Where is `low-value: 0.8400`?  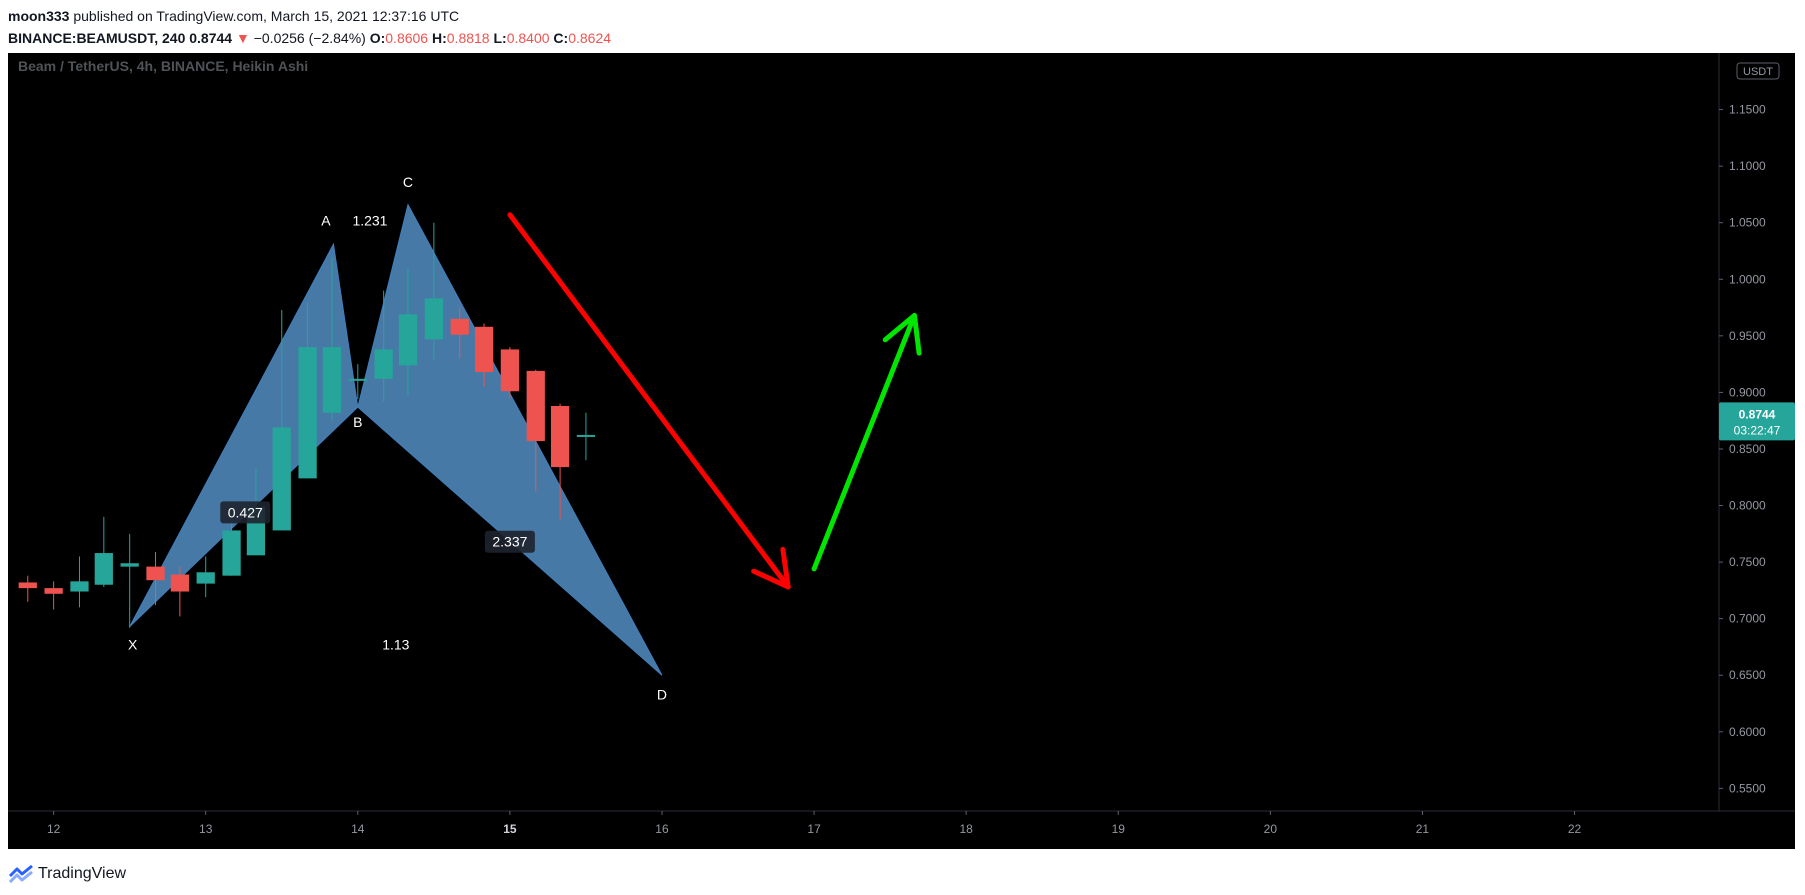 low-value: 0.8400 is located at coordinates (528, 38).